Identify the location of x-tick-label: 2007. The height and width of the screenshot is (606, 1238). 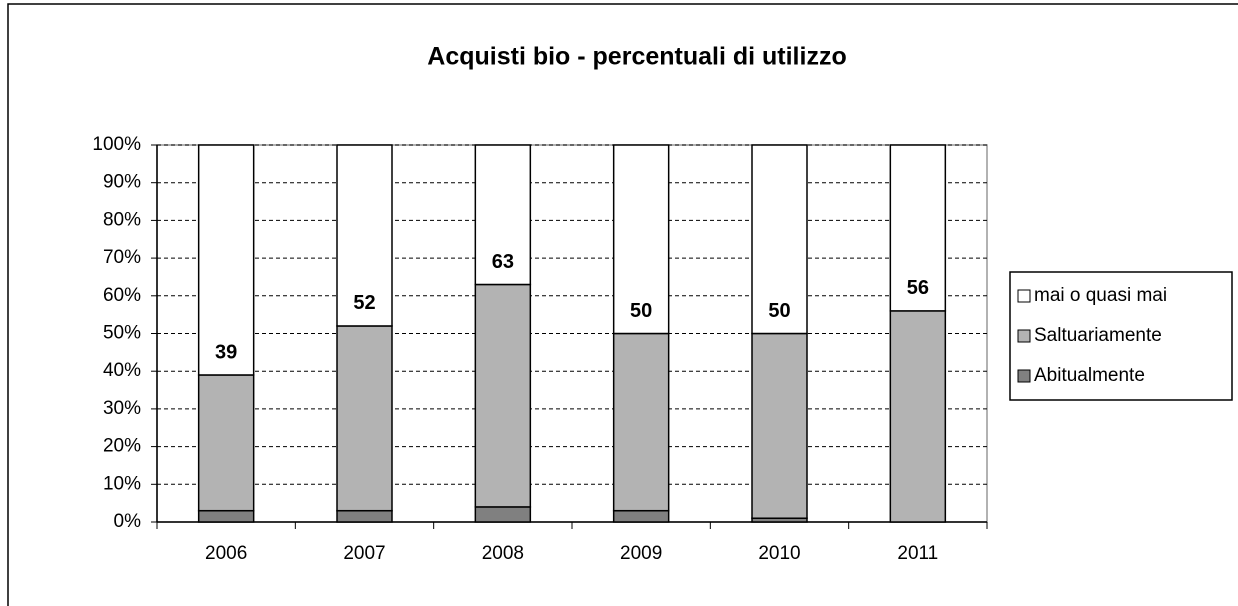
(364, 553).